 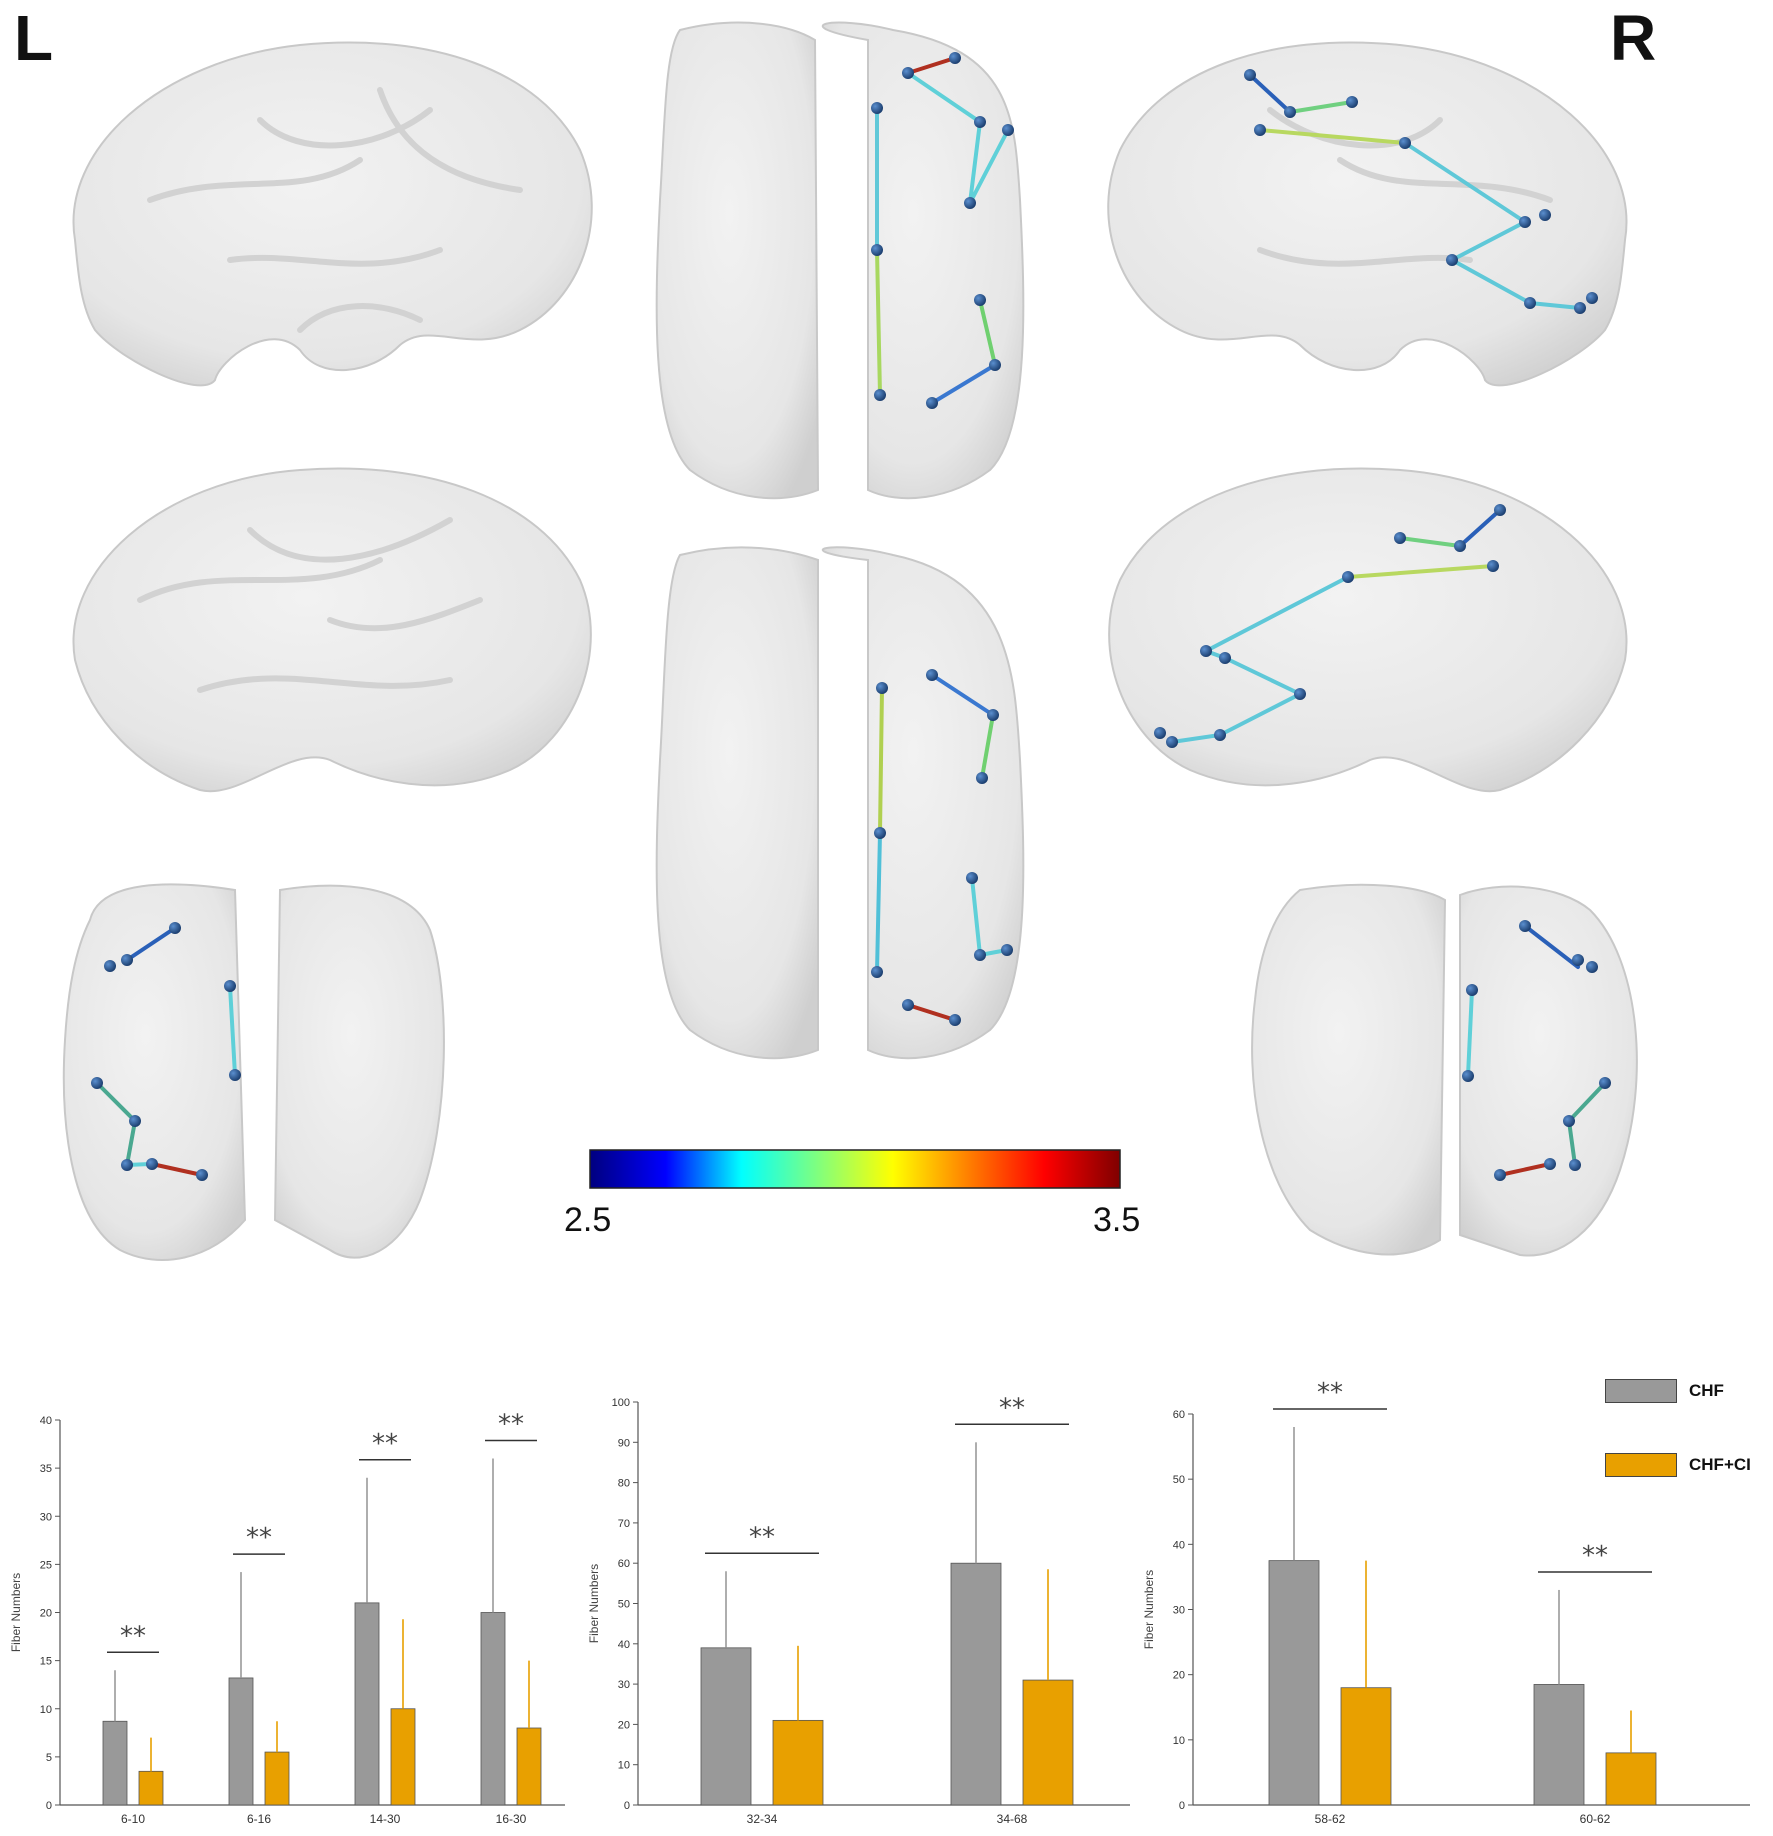 What do you see at coordinates (1641, 1465) in the screenshot?
I see `legend-swatch-chf-ci` at bounding box center [1641, 1465].